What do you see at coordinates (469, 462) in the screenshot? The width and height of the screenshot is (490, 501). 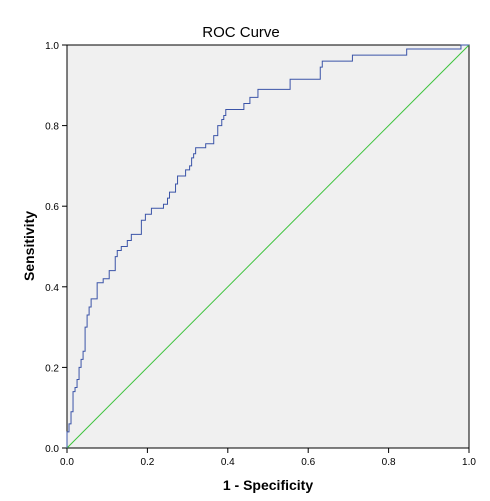 I see `x-tick-label: 1.0` at bounding box center [469, 462].